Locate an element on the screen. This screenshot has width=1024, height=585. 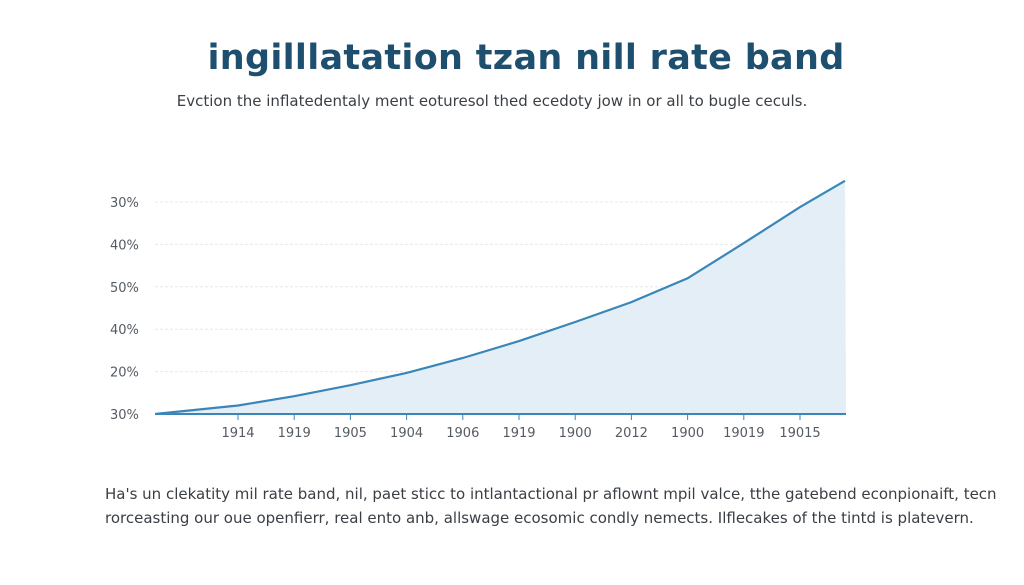
x-tick-label: 1906 is located at coordinates (462, 433).